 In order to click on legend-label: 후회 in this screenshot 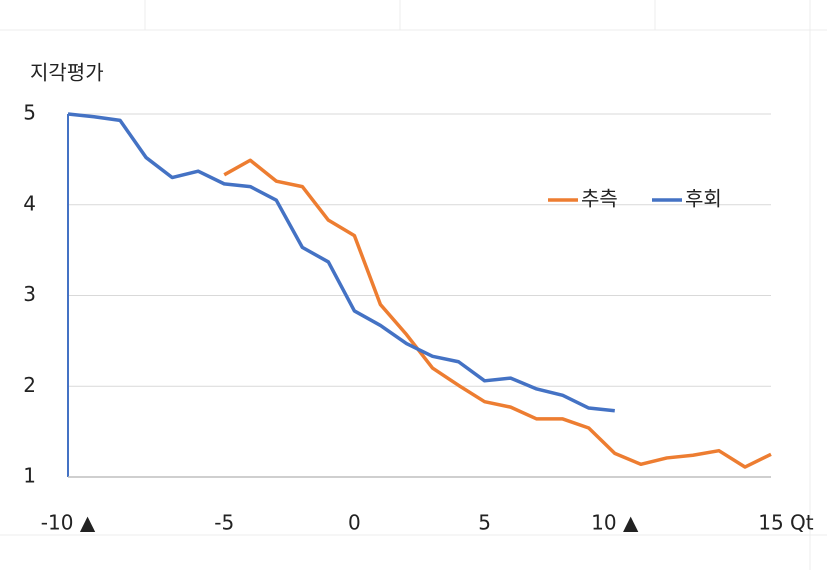, I will do `click(703, 199)`.